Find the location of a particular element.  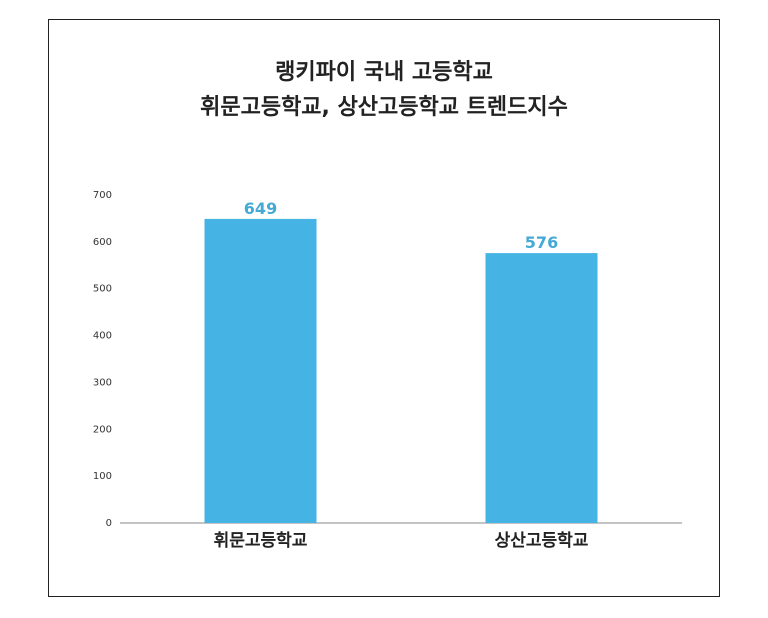

chart-title-line1: 랭키파이 국내 고등학교 is located at coordinates (384, 72).